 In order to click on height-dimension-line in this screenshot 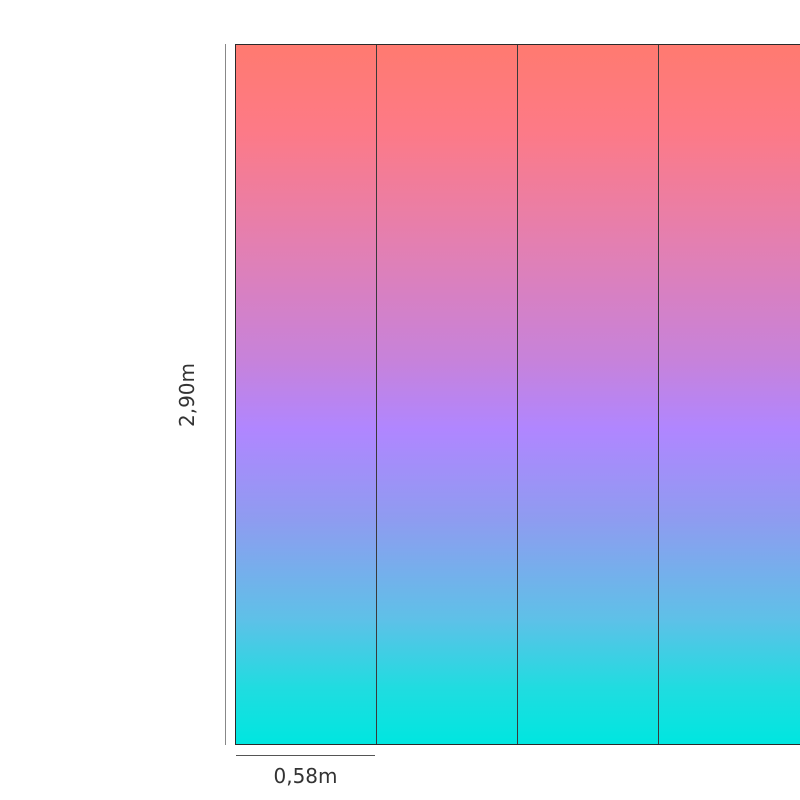, I will do `click(225, 394)`.